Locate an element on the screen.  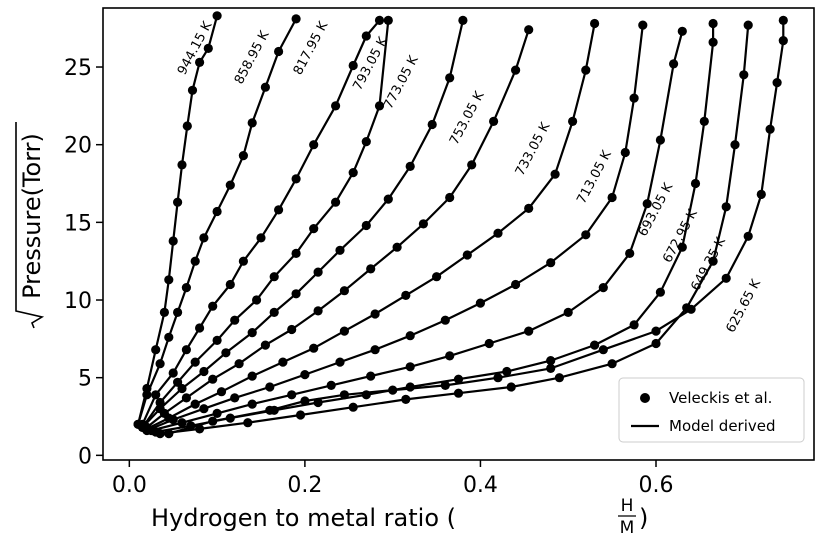
legend: Veleckis et al. Model derived is located at coordinates (711, 410).